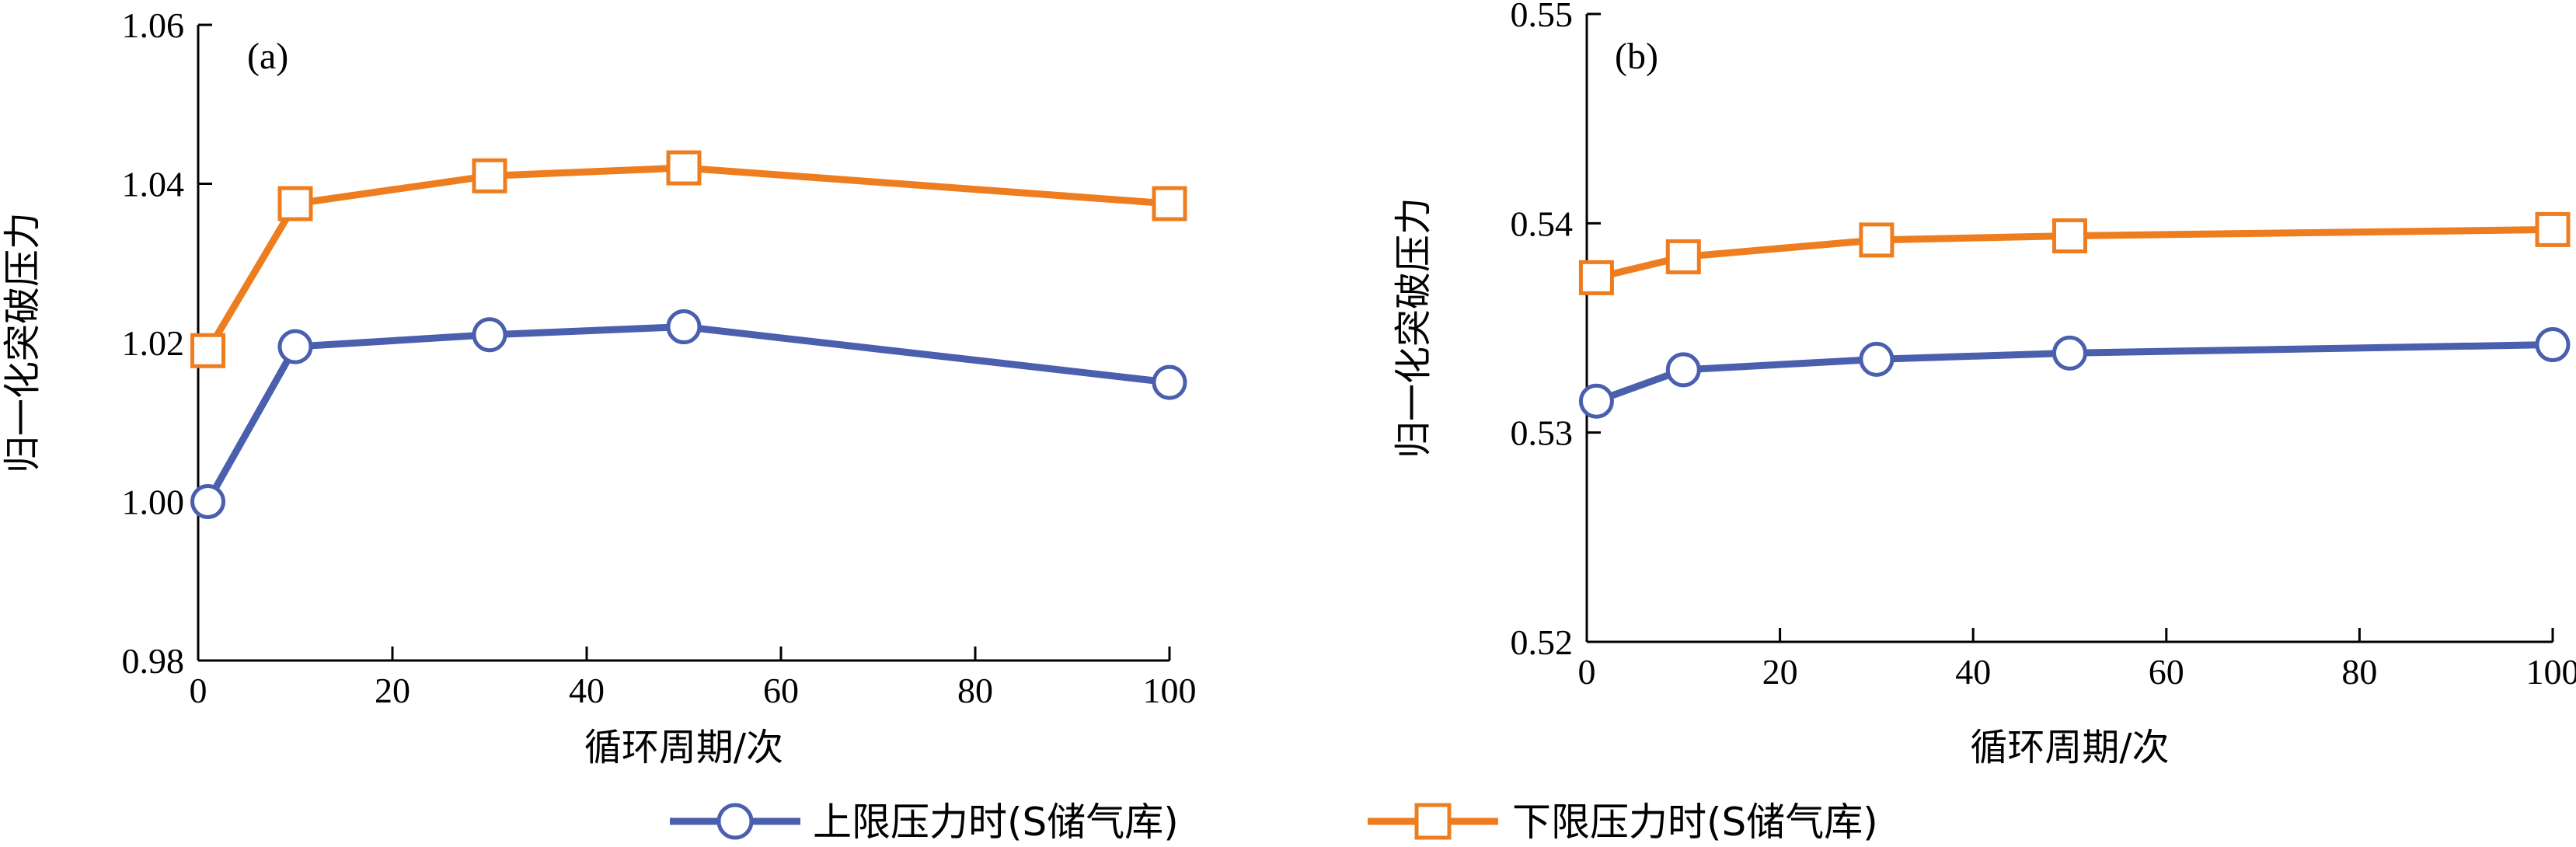 Image resolution: width=2576 pixels, height=847 pixels. I want to click on y-tick-label: 1.00, so click(153, 502).